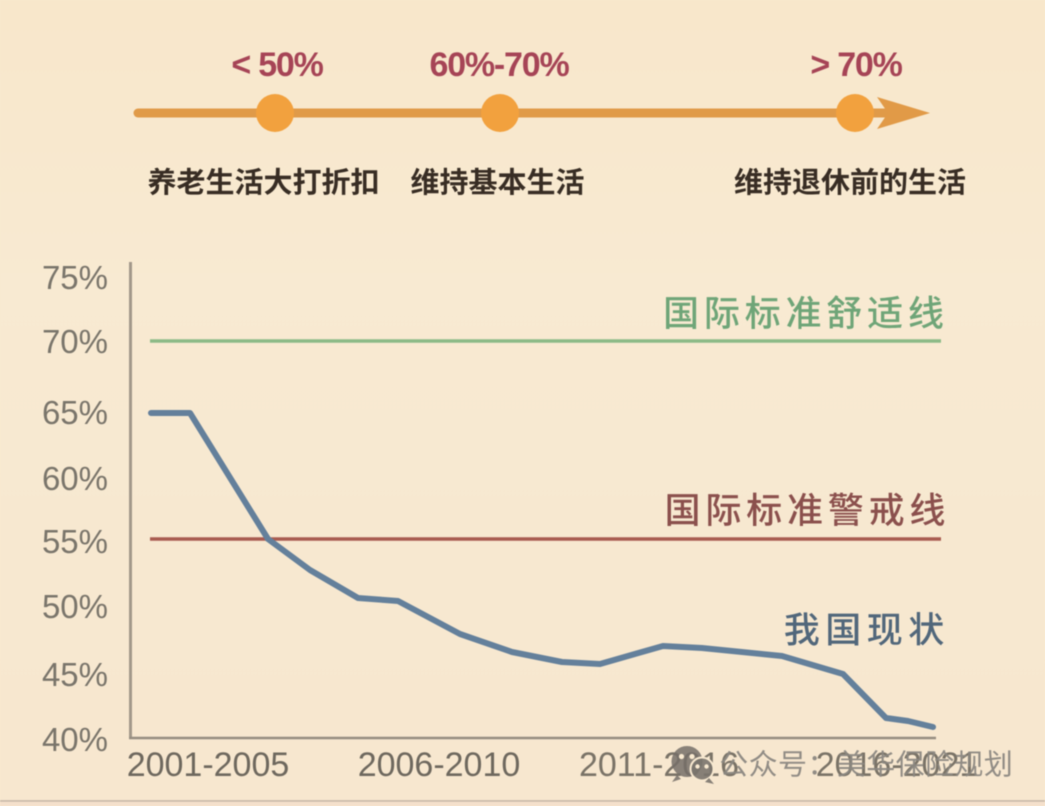 Image resolution: width=1045 pixels, height=806 pixels. I want to click on svg-text: 60%, so click(75, 478).